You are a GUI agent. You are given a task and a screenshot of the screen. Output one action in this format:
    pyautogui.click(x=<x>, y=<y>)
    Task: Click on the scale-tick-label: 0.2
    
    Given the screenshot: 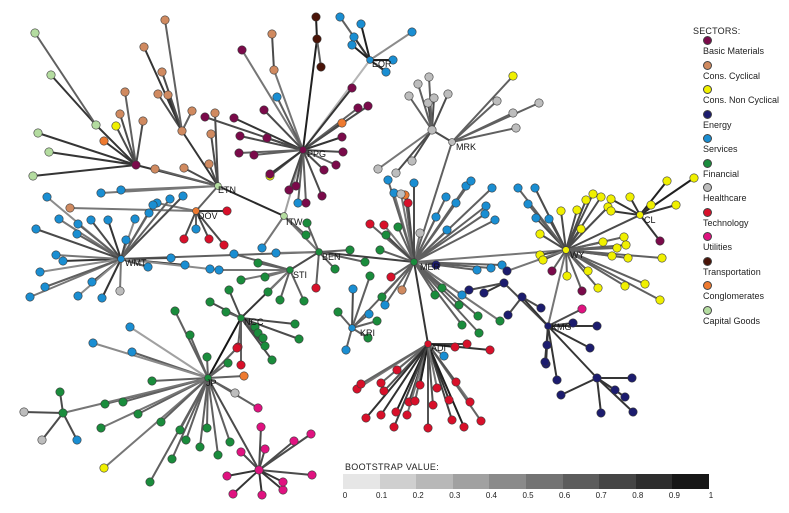 What is the action you would take?
    pyautogui.click(x=418, y=495)
    